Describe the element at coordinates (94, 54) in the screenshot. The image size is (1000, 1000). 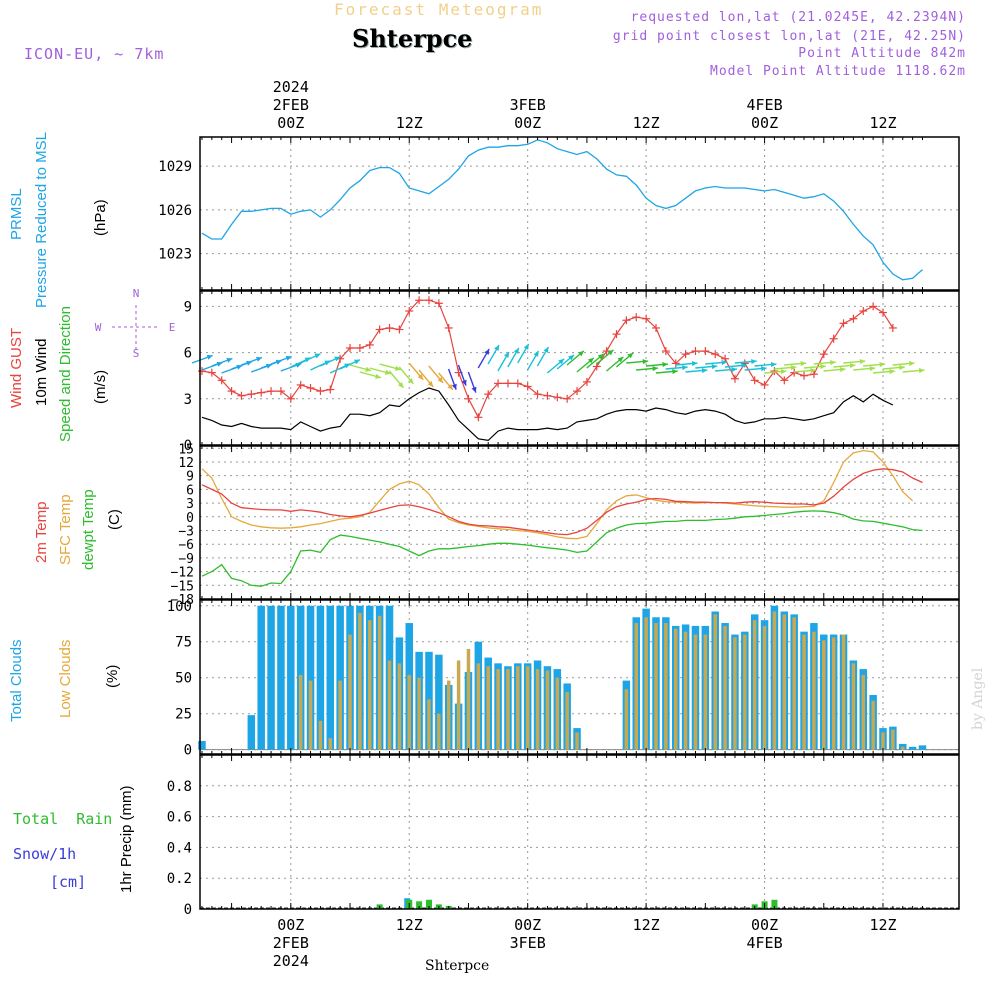
I see `model-label: ICON-EU, ~ 7km` at that location.